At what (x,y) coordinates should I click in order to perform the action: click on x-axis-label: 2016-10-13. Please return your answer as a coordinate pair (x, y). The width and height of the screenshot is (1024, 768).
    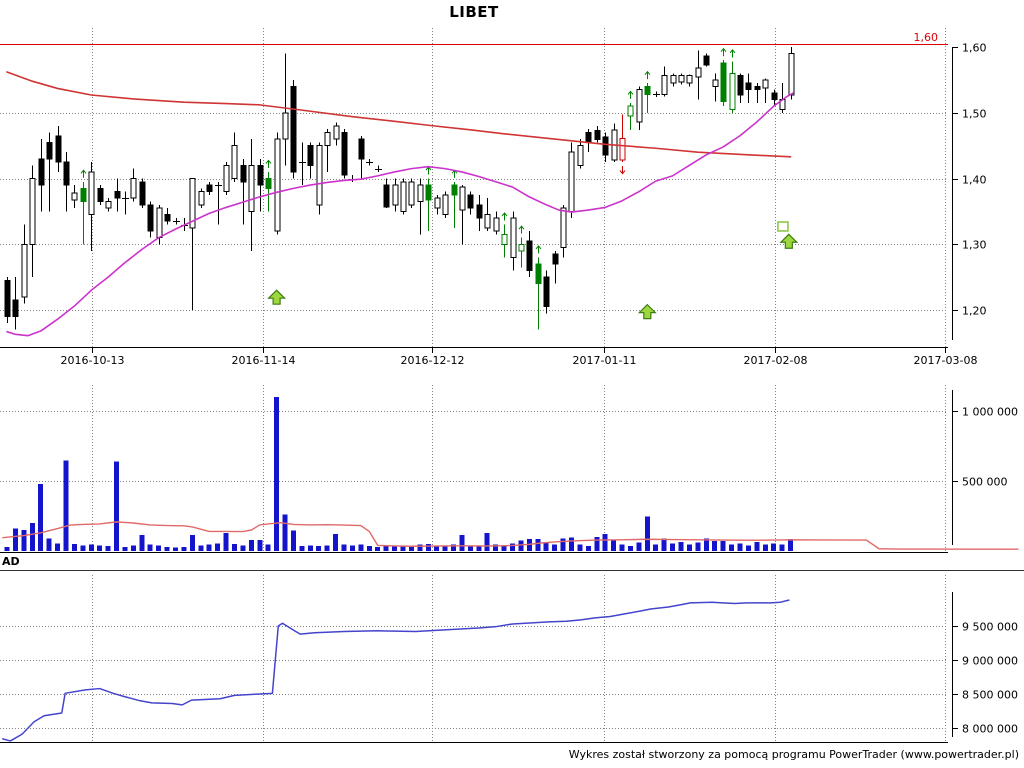
    Looking at the image, I should click on (93, 360).